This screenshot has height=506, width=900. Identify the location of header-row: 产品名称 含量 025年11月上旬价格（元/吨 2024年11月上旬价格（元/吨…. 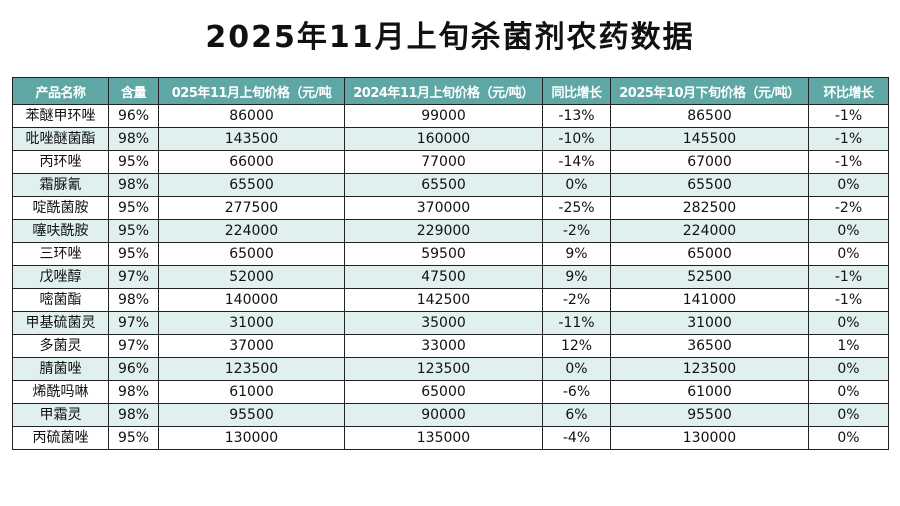
(450, 91).